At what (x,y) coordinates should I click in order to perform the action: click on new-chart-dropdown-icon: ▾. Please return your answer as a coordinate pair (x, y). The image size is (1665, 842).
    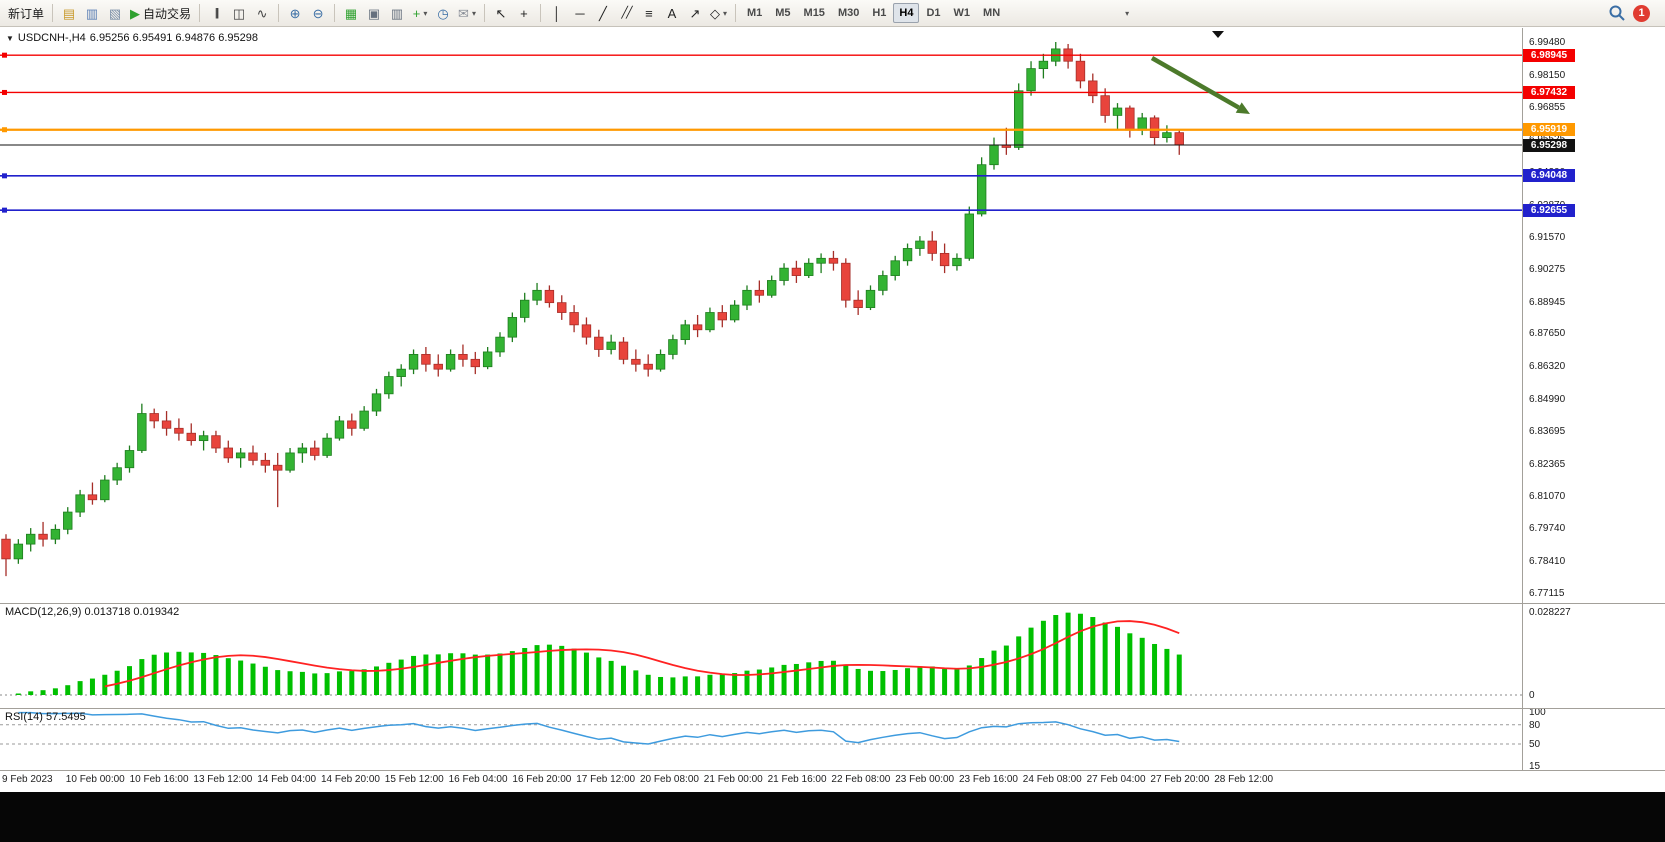
    Looking at the image, I should click on (425, 13).